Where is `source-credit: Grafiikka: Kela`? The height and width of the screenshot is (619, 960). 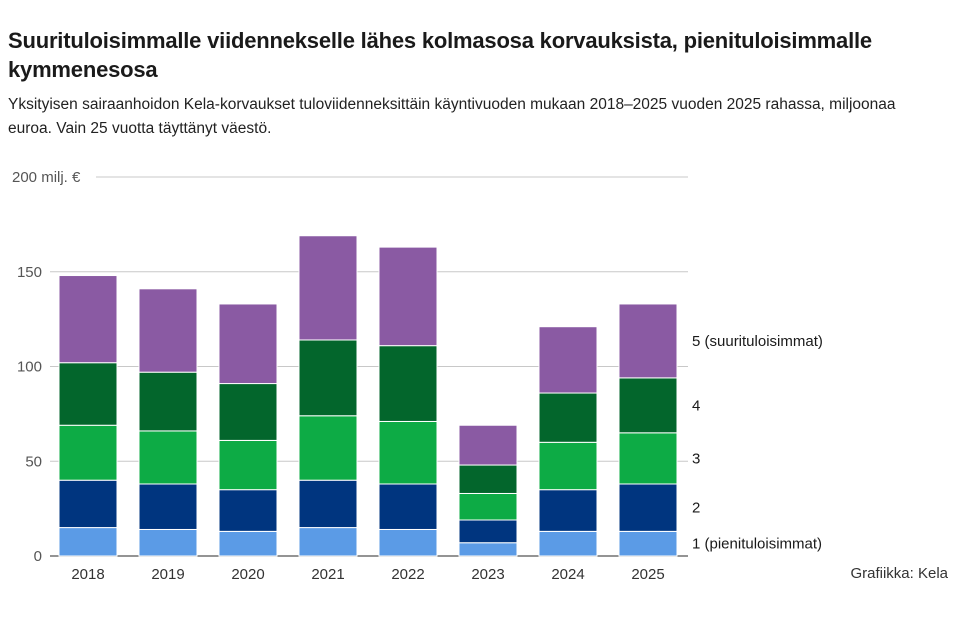 source-credit: Grafiikka: Kela is located at coordinates (899, 573).